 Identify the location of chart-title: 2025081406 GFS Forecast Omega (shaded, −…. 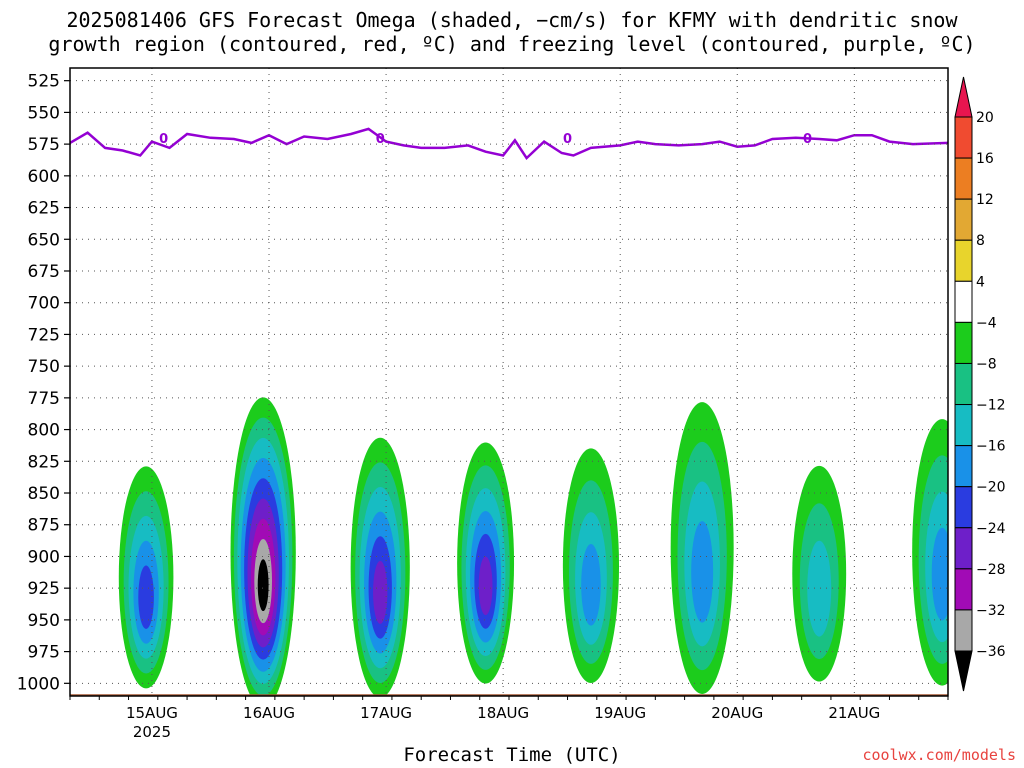
(512, 32).